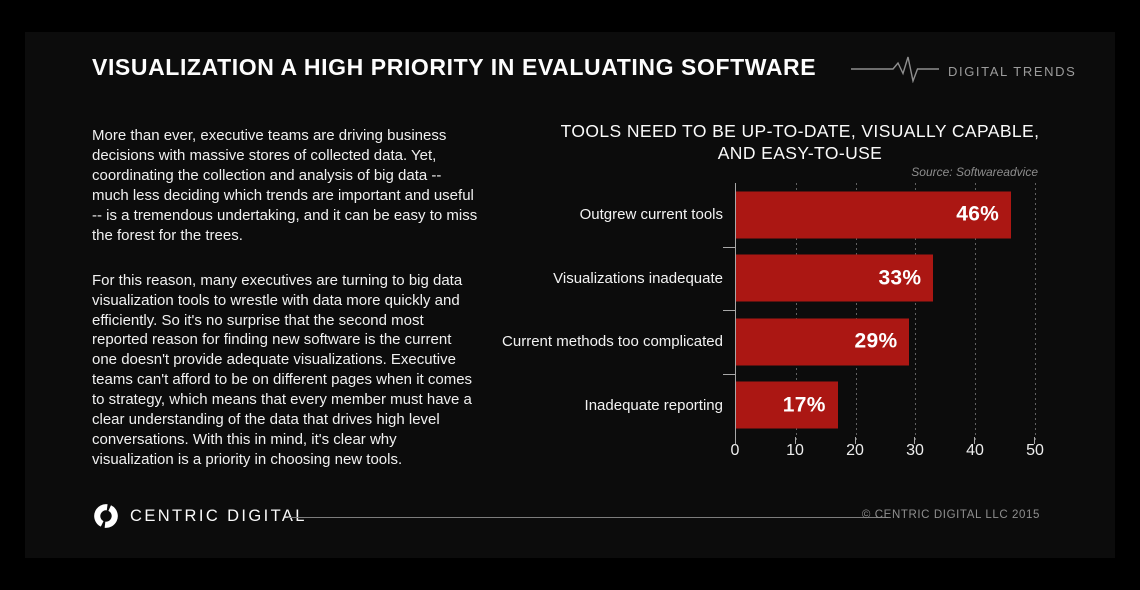  I want to click on copyright-text: © CENTRIC DIGITAL LLC 2015, so click(950, 515).